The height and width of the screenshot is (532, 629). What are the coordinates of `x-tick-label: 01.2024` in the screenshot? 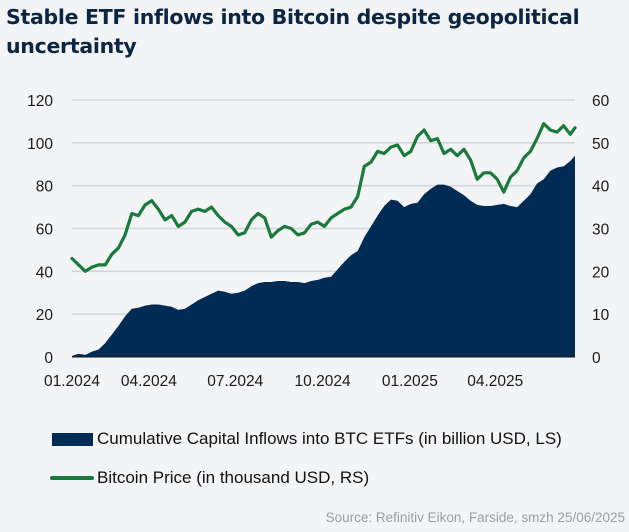 It's located at (72, 381).